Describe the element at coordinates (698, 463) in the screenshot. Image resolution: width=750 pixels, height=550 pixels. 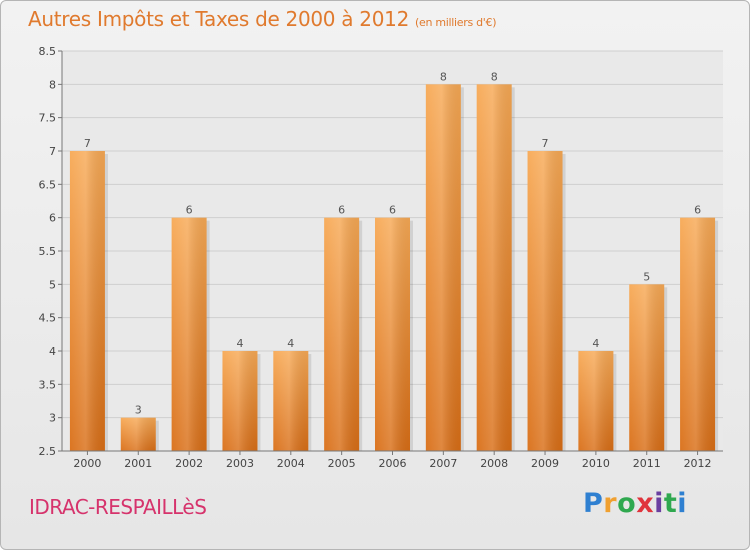
I see `x-tick-label: 2012` at that location.